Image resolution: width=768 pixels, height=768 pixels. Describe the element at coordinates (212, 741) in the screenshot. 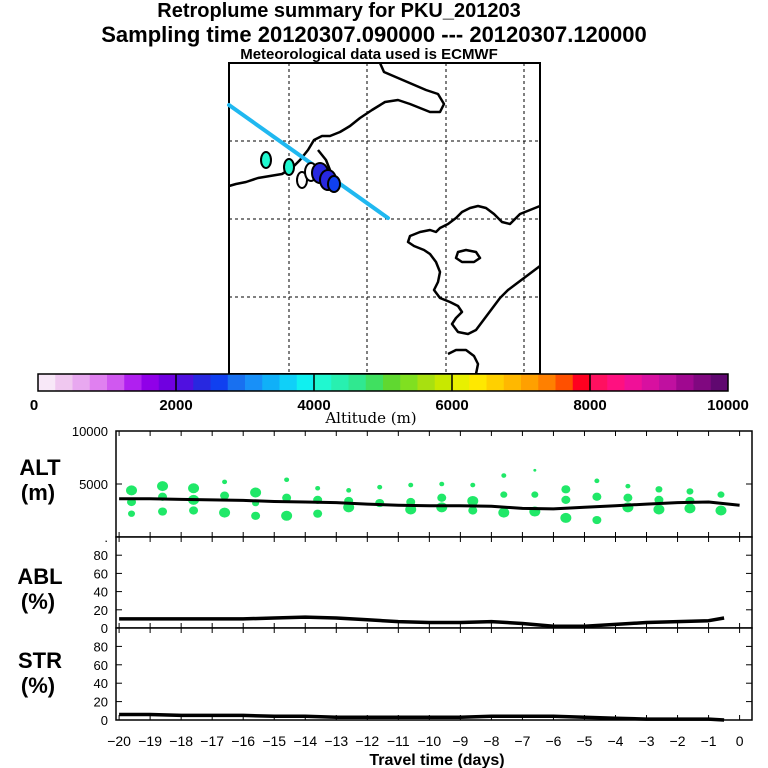

I see `x-tick-label: −17` at that location.